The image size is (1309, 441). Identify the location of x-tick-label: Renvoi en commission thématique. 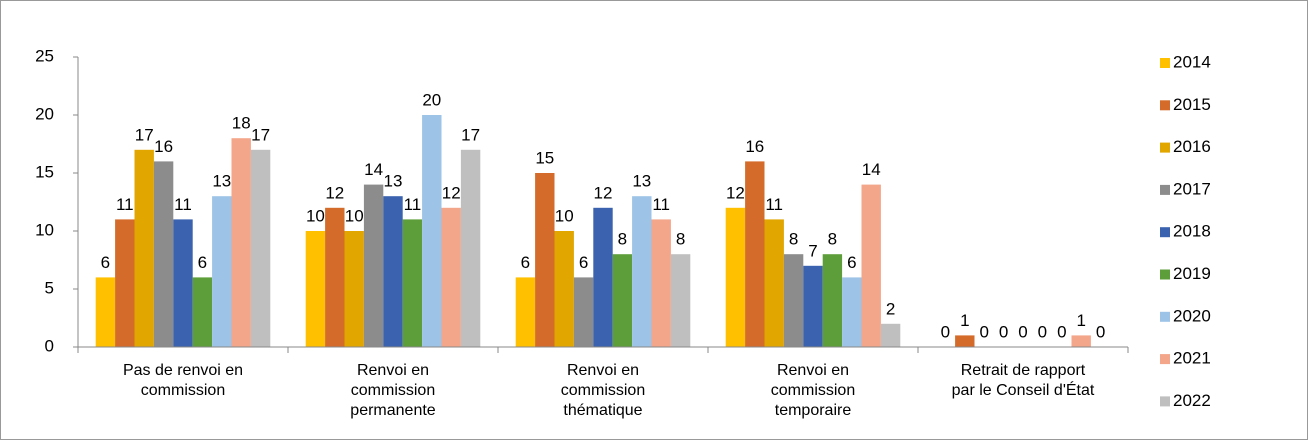
(603, 390).